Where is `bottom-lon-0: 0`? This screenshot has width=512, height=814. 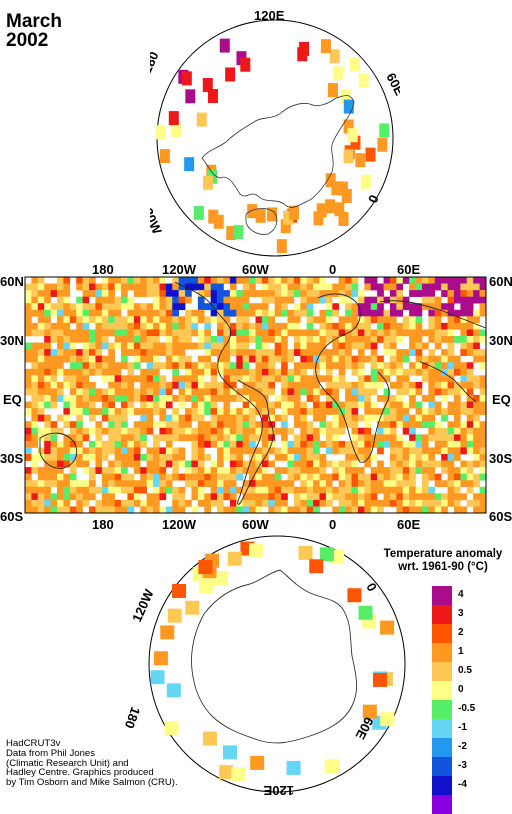 bottom-lon-0: 0 is located at coordinates (332, 523).